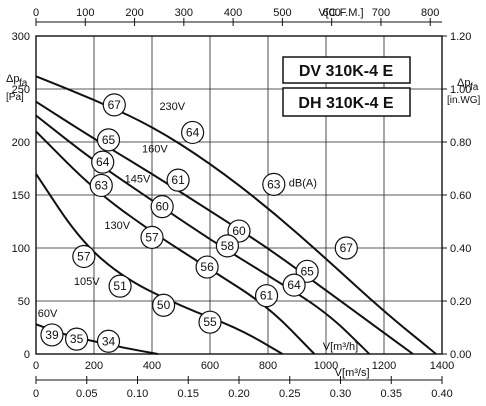 This screenshot has width=486, height=406. Describe the element at coordinates (21, 249) in the screenshot. I see `y-tick-label: 100` at that location.